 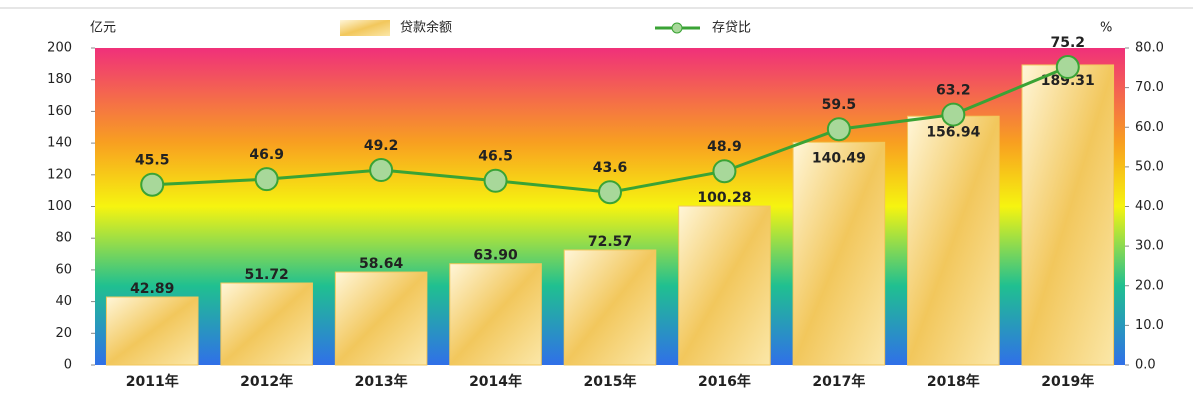 I want to click on y-axis-title: 亿元, so click(x=103, y=28).